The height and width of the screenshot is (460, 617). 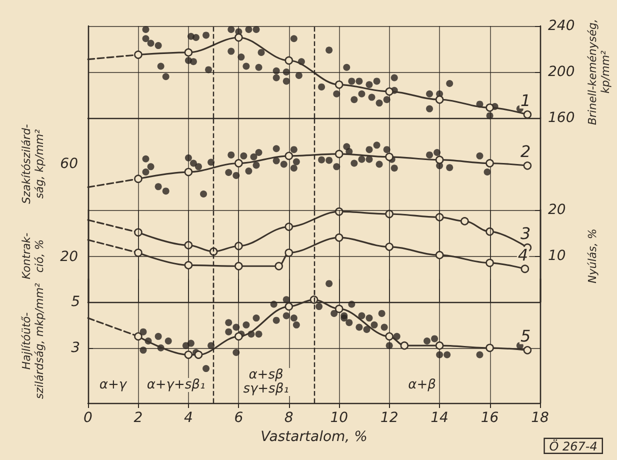 I want to click on x-axis-title: Vastartalom, %, so click(x=314, y=436).